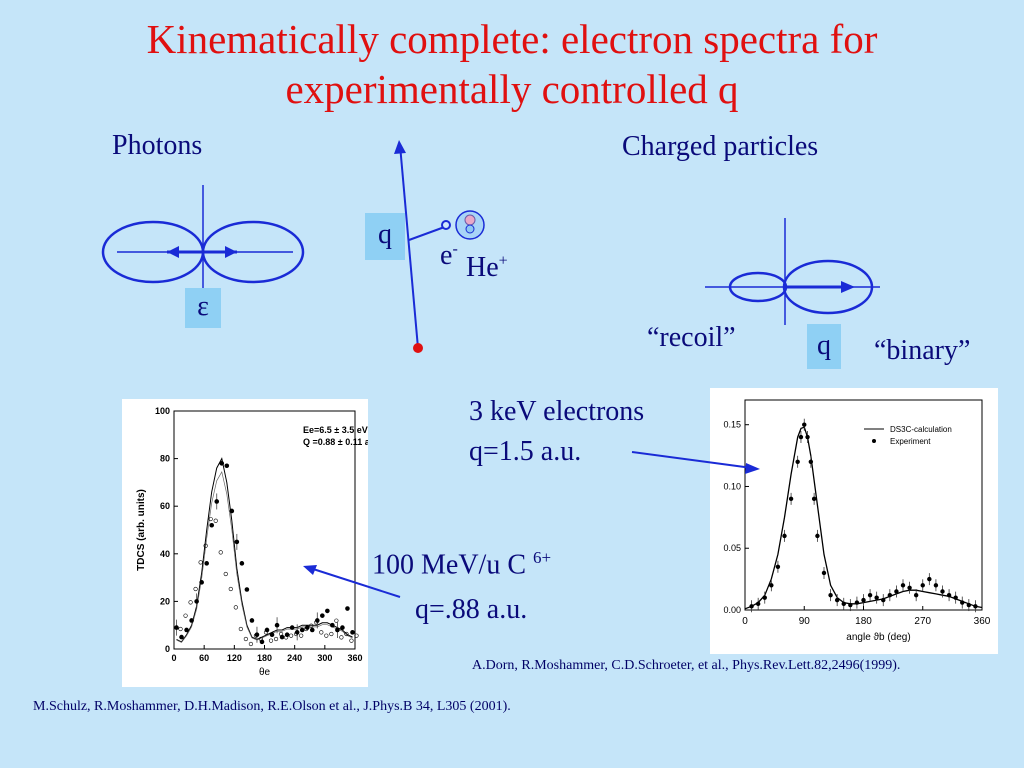 The image size is (1024, 768). I want to click on y-tick-label: 100, so click(162, 411).